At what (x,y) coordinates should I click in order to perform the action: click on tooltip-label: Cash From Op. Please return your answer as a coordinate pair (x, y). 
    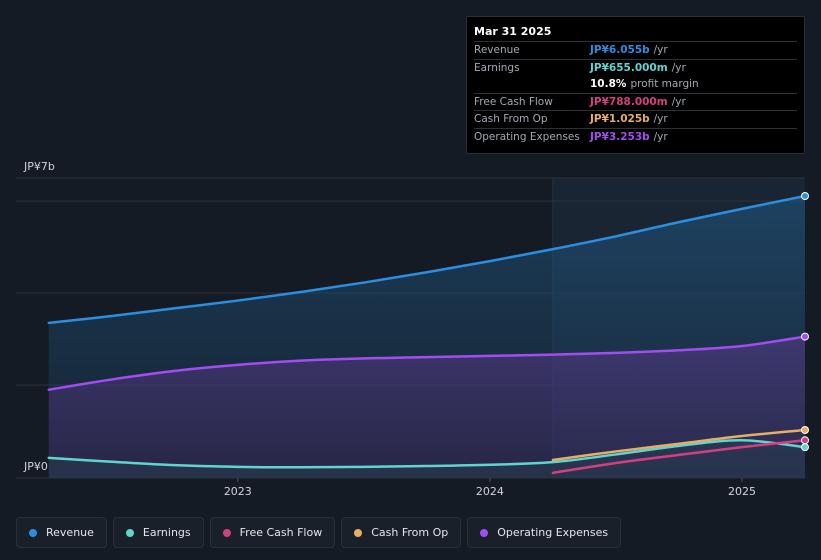
    Looking at the image, I should click on (511, 119).